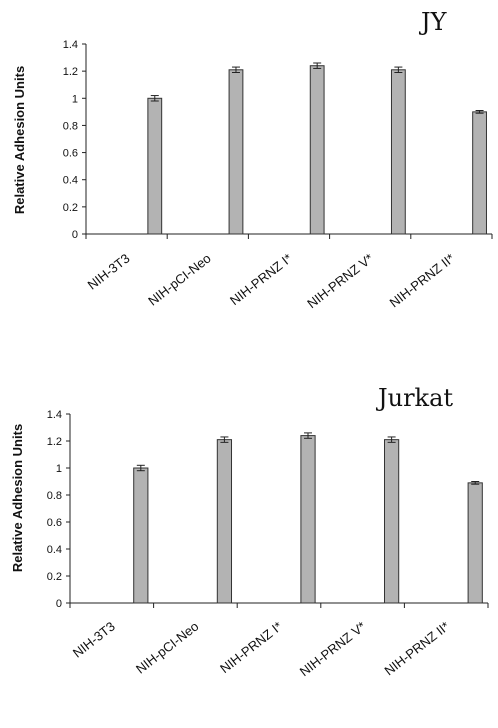 The height and width of the screenshot is (728, 498). Describe the element at coordinates (416, 398) in the screenshot. I see `chart-title-jurkat: Jurkat` at that location.